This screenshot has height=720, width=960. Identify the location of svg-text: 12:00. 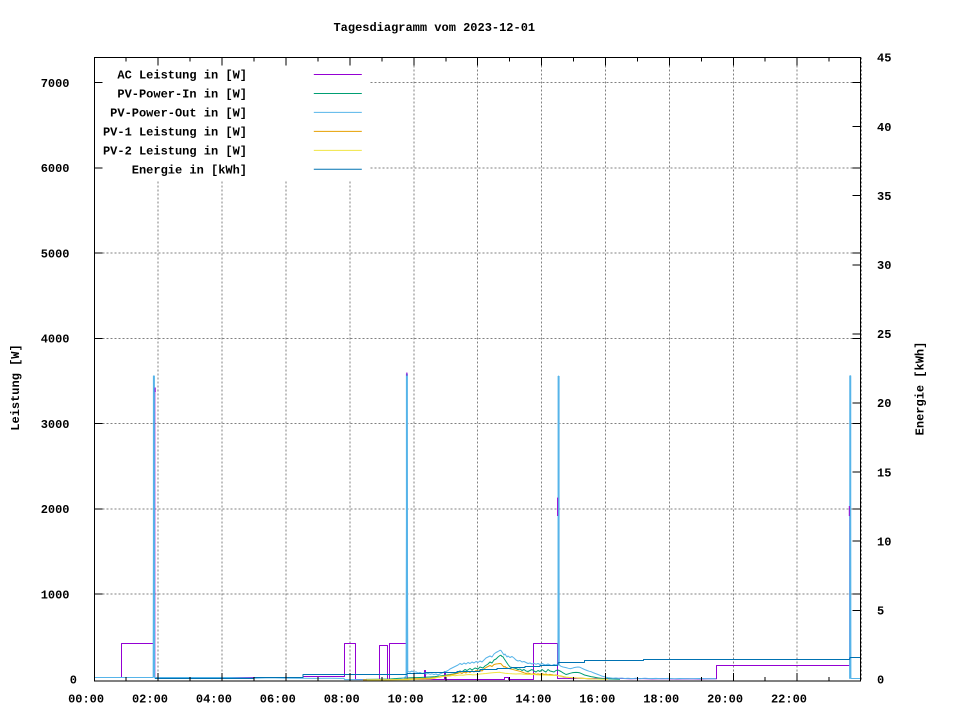
(469, 699).